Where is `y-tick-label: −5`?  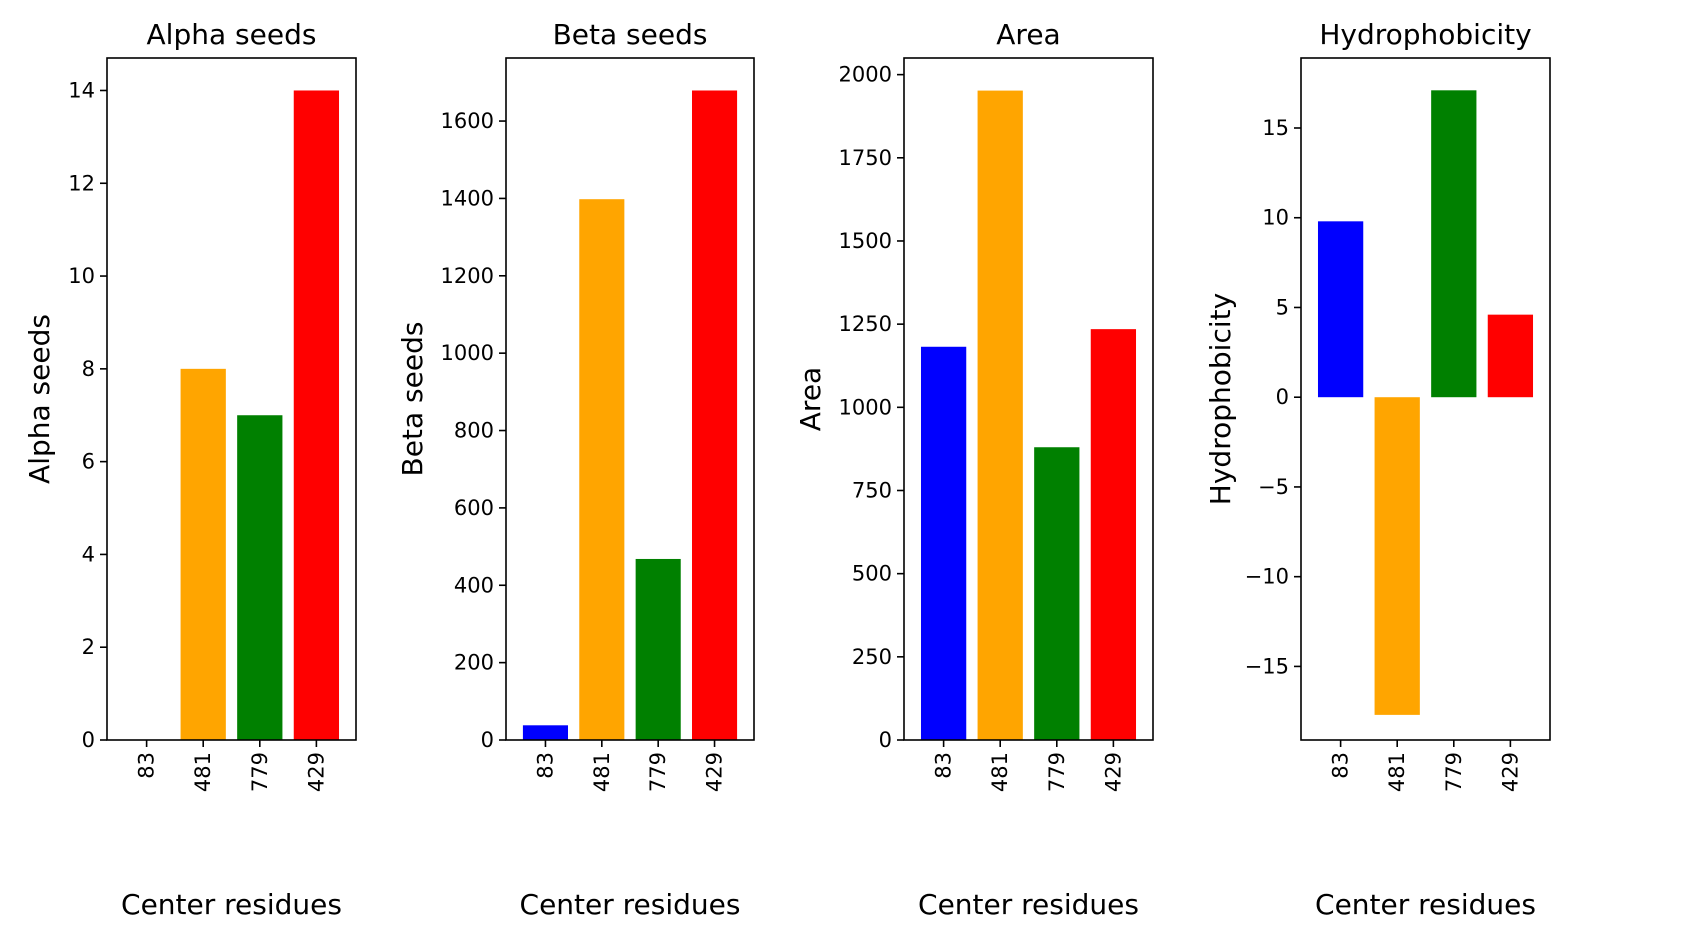 y-tick-label: −5 is located at coordinates (1273, 487).